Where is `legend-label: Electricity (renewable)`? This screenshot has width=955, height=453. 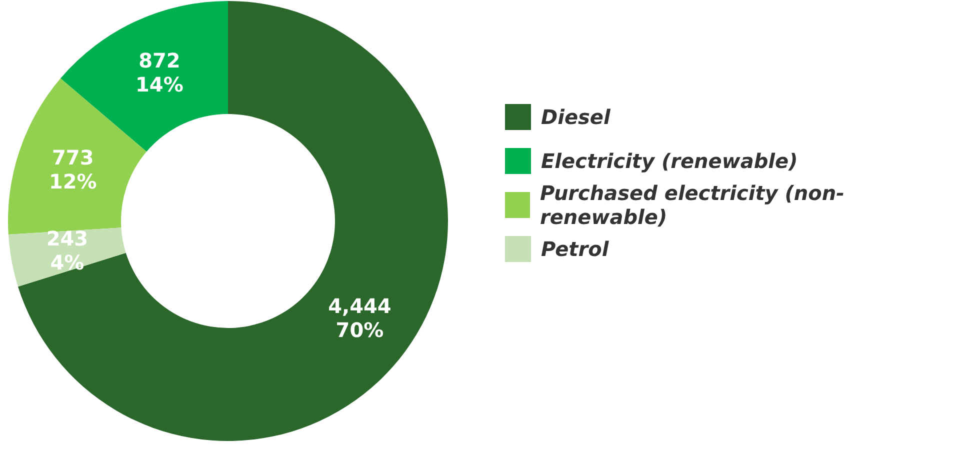
legend-label: Electricity (renewable) is located at coordinates (669, 161).